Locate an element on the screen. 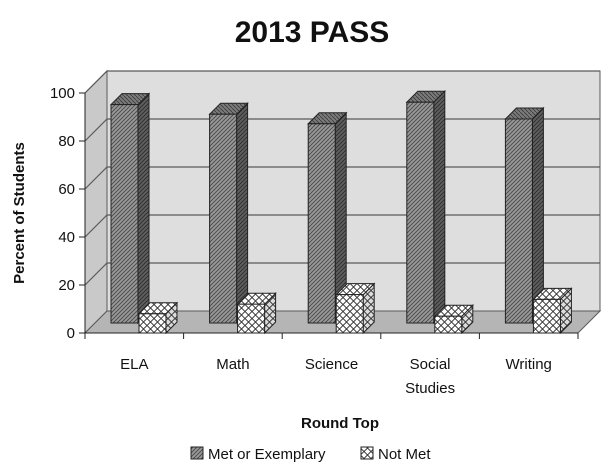 The image size is (604, 467). y-axis-ticks: 0 20 40 60 80 100 is located at coordinates (67, 213).